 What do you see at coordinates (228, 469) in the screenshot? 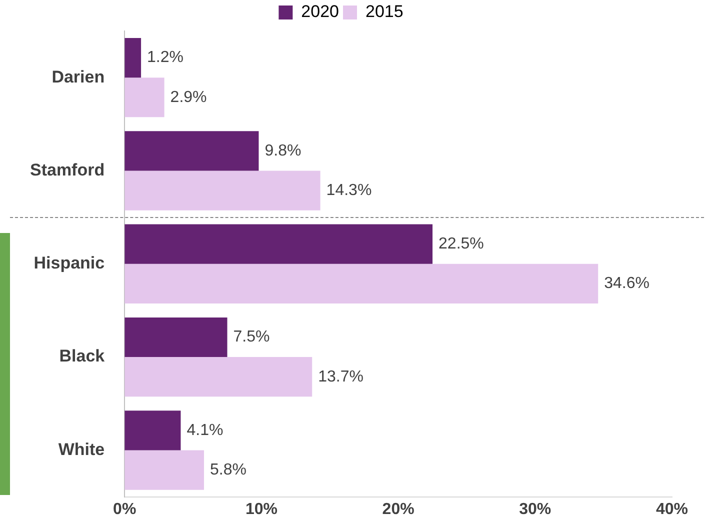
I see `data-label: 5.8%` at bounding box center [228, 469].